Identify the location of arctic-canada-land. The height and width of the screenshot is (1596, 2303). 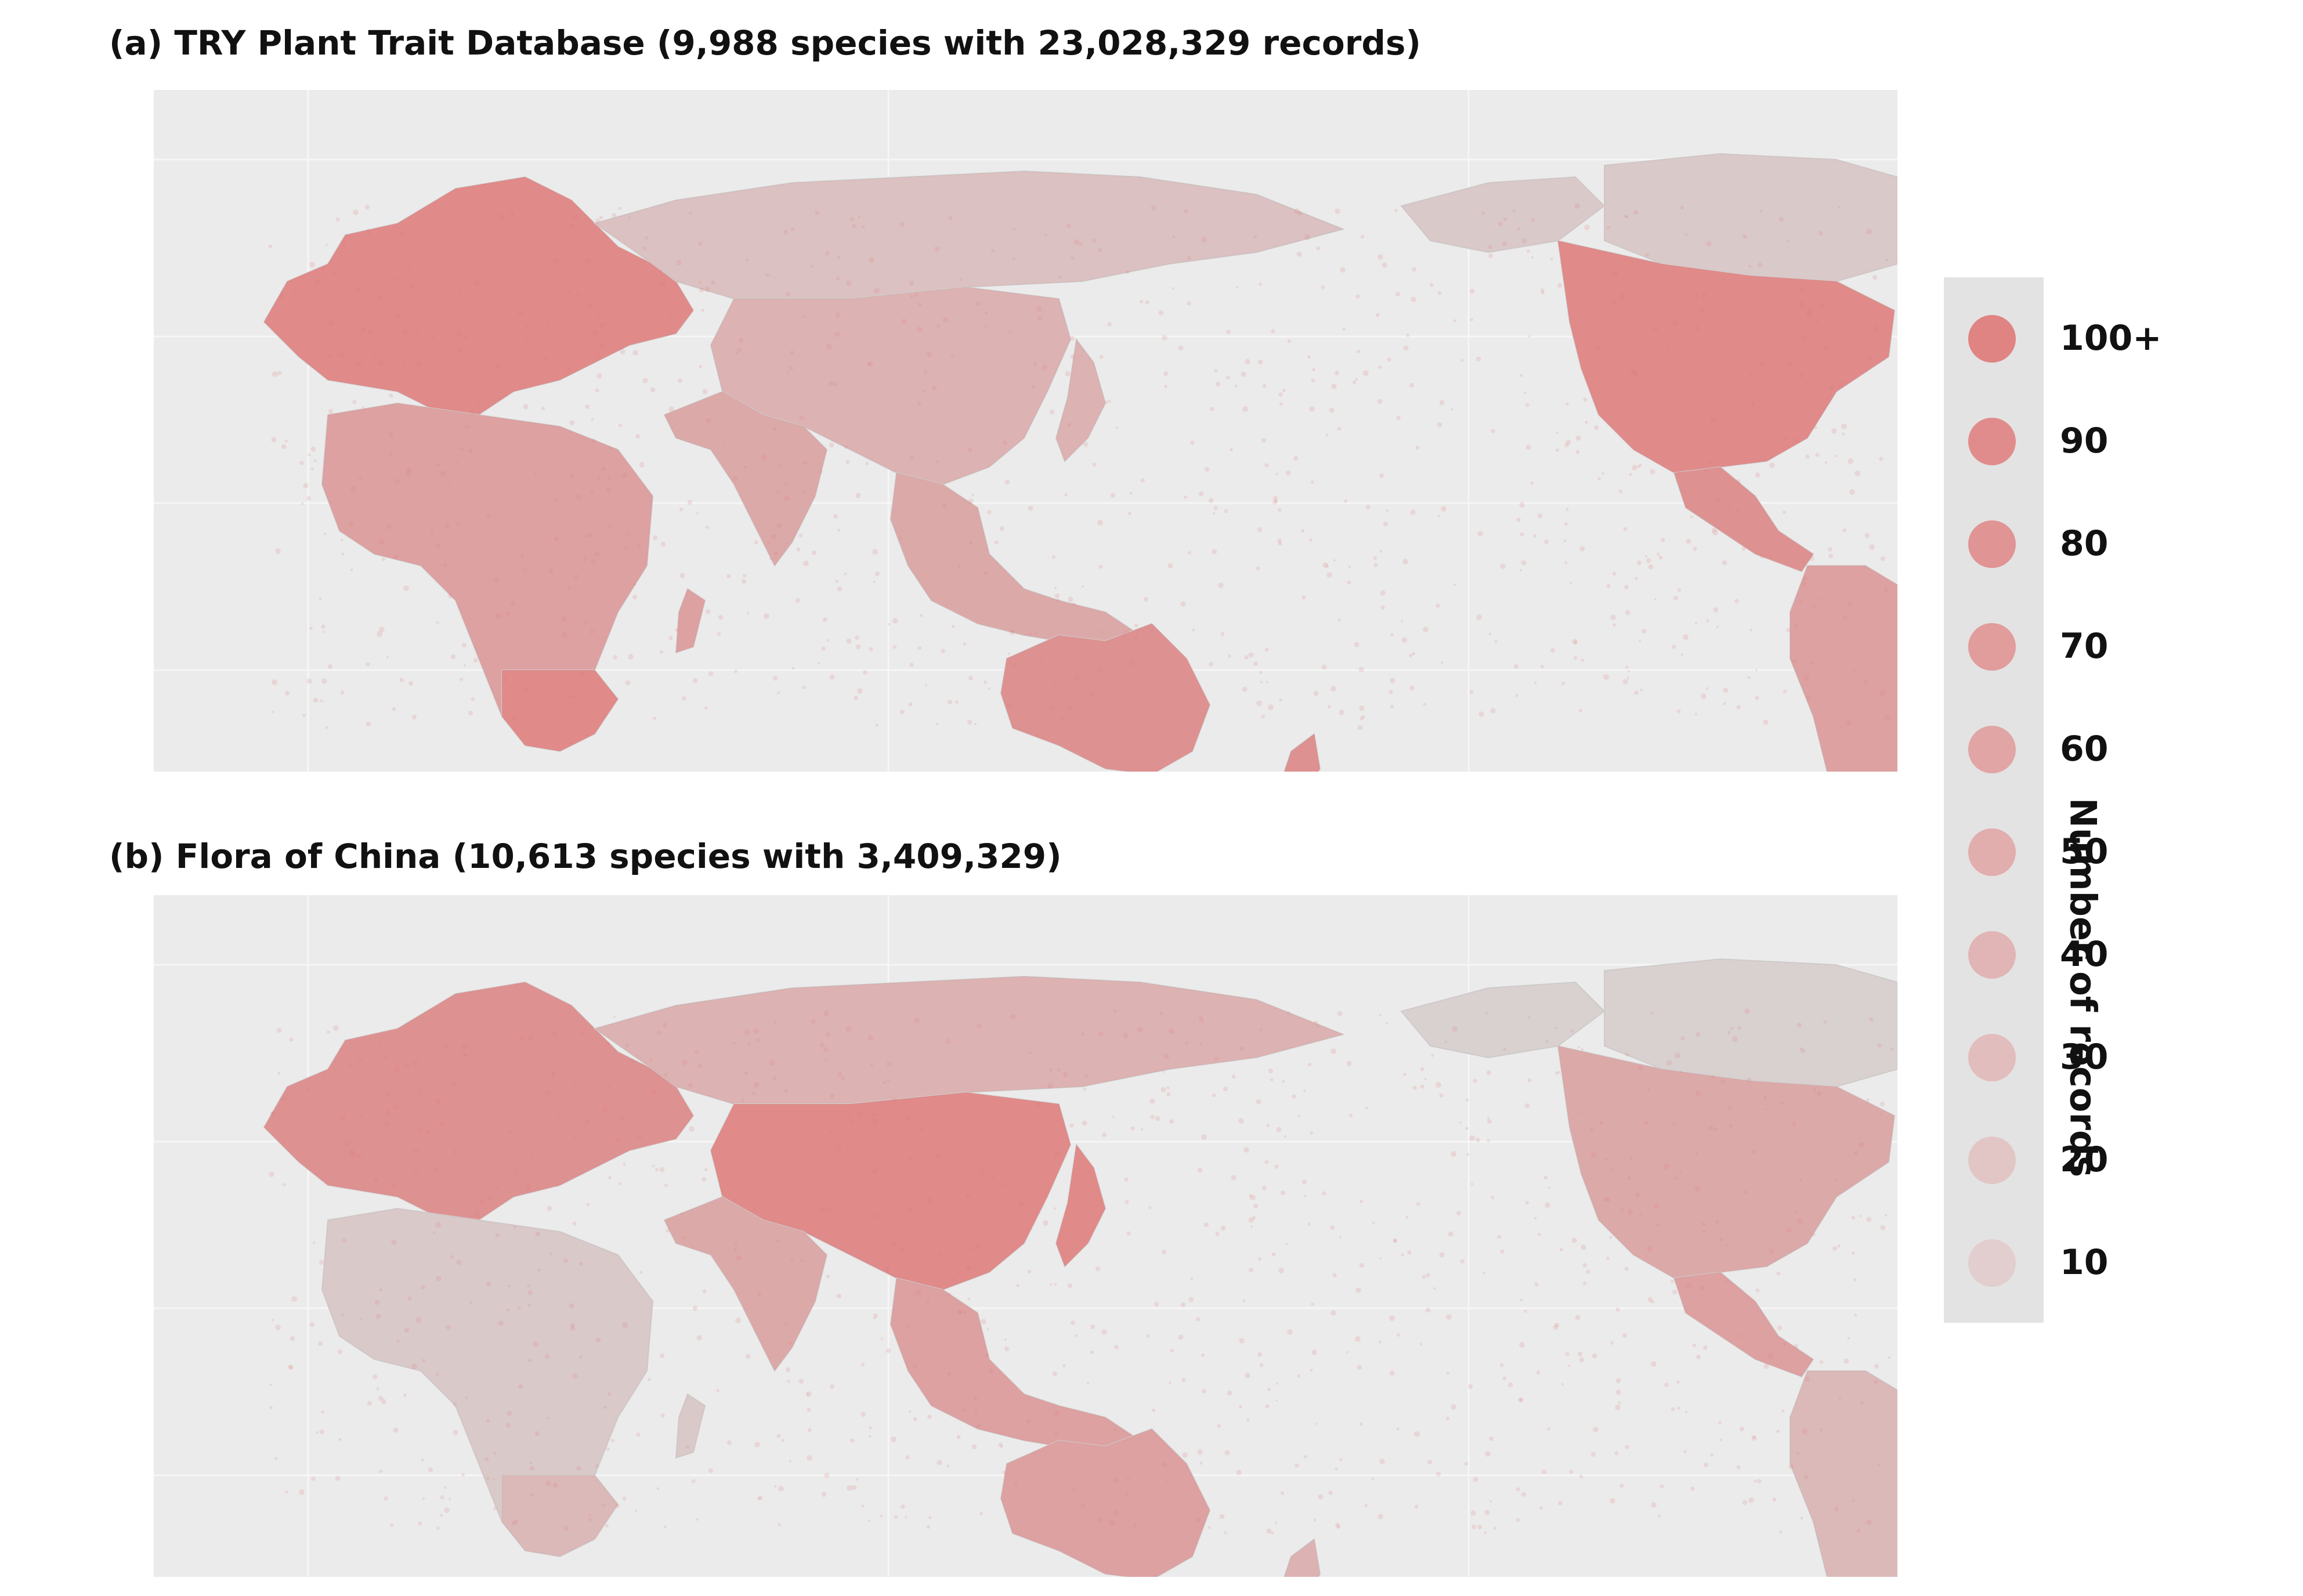
(1750, 218).